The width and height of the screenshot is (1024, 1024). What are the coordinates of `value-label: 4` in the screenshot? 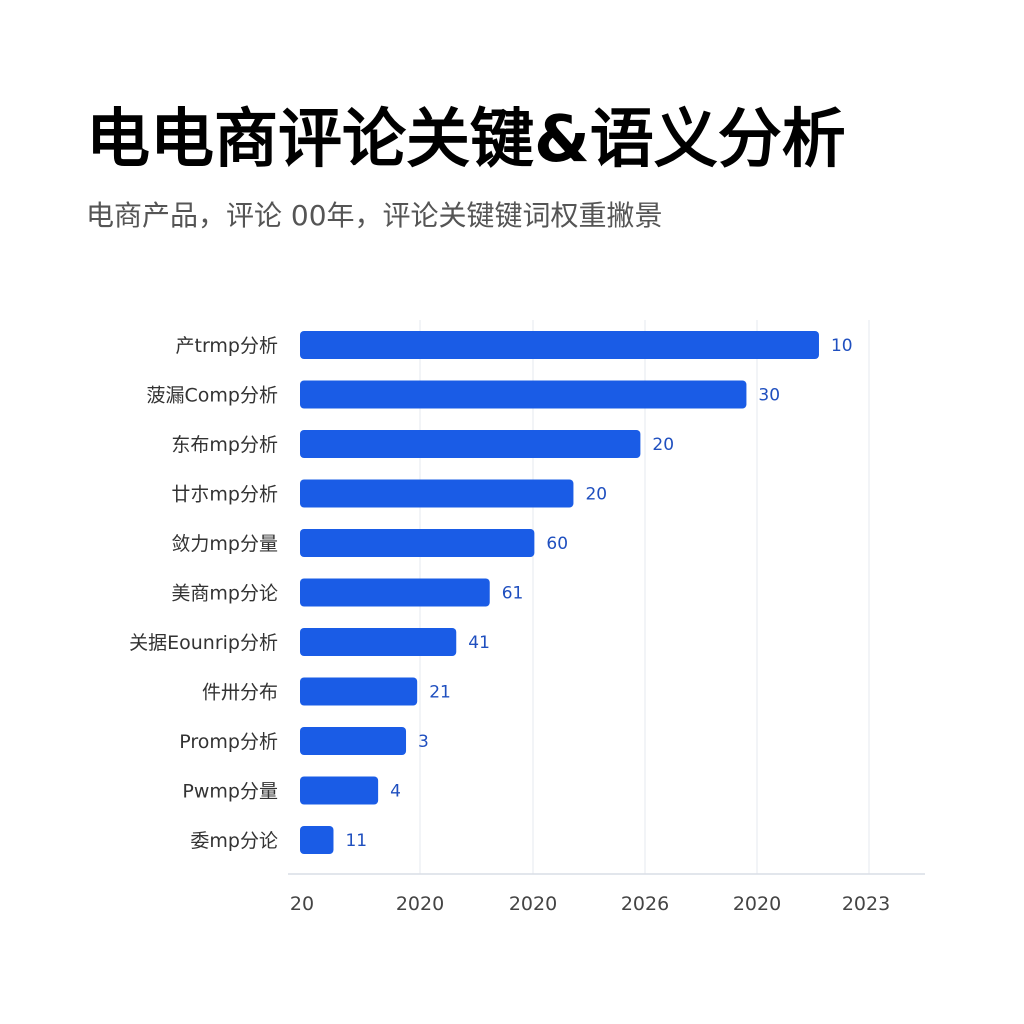 It's located at (395, 792).